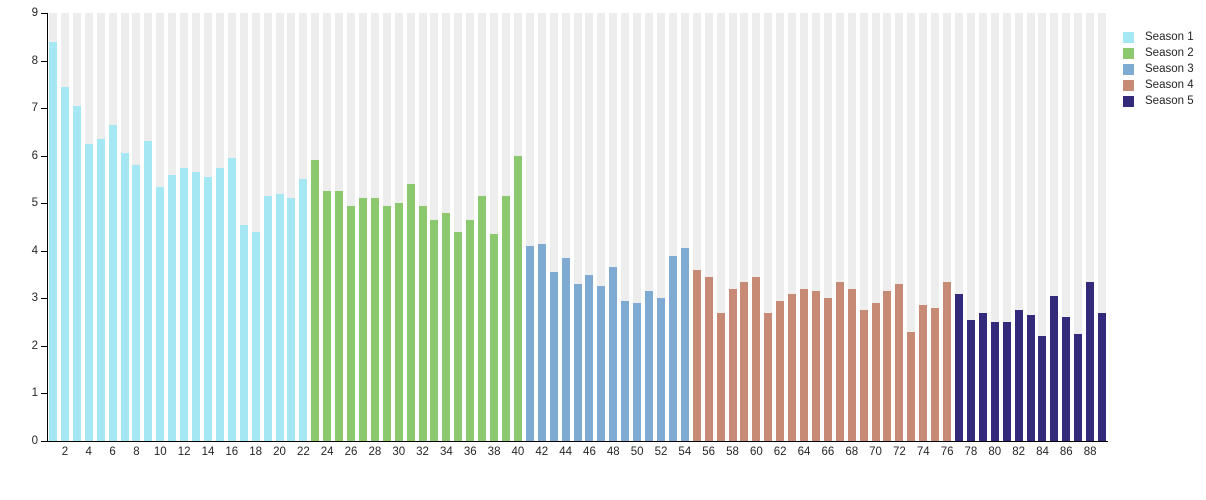 The width and height of the screenshot is (1206, 500). What do you see at coordinates (351, 452) in the screenshot?
I see `x-axis-label: 26` at bounding box center [351, 452].